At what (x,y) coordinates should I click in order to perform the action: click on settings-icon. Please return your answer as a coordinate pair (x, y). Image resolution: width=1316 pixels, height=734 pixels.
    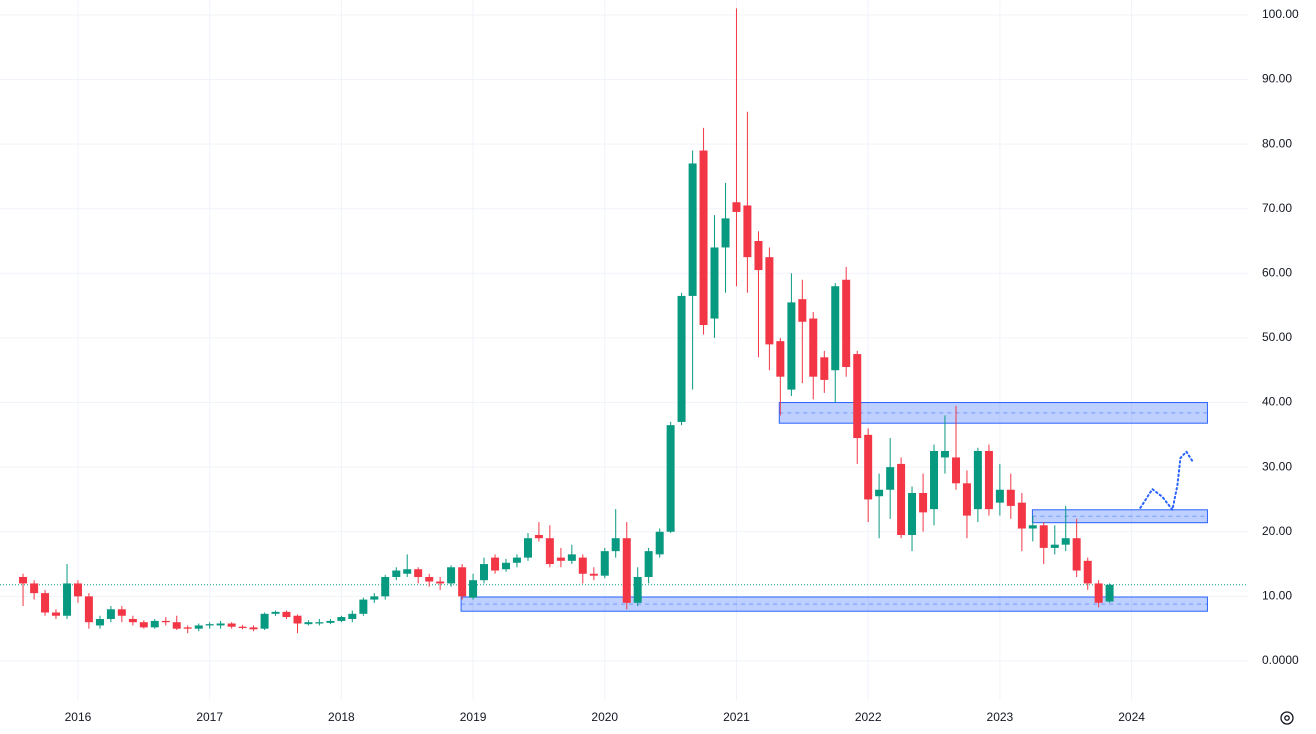
    Looking at the image, I should click on (1287, 718).